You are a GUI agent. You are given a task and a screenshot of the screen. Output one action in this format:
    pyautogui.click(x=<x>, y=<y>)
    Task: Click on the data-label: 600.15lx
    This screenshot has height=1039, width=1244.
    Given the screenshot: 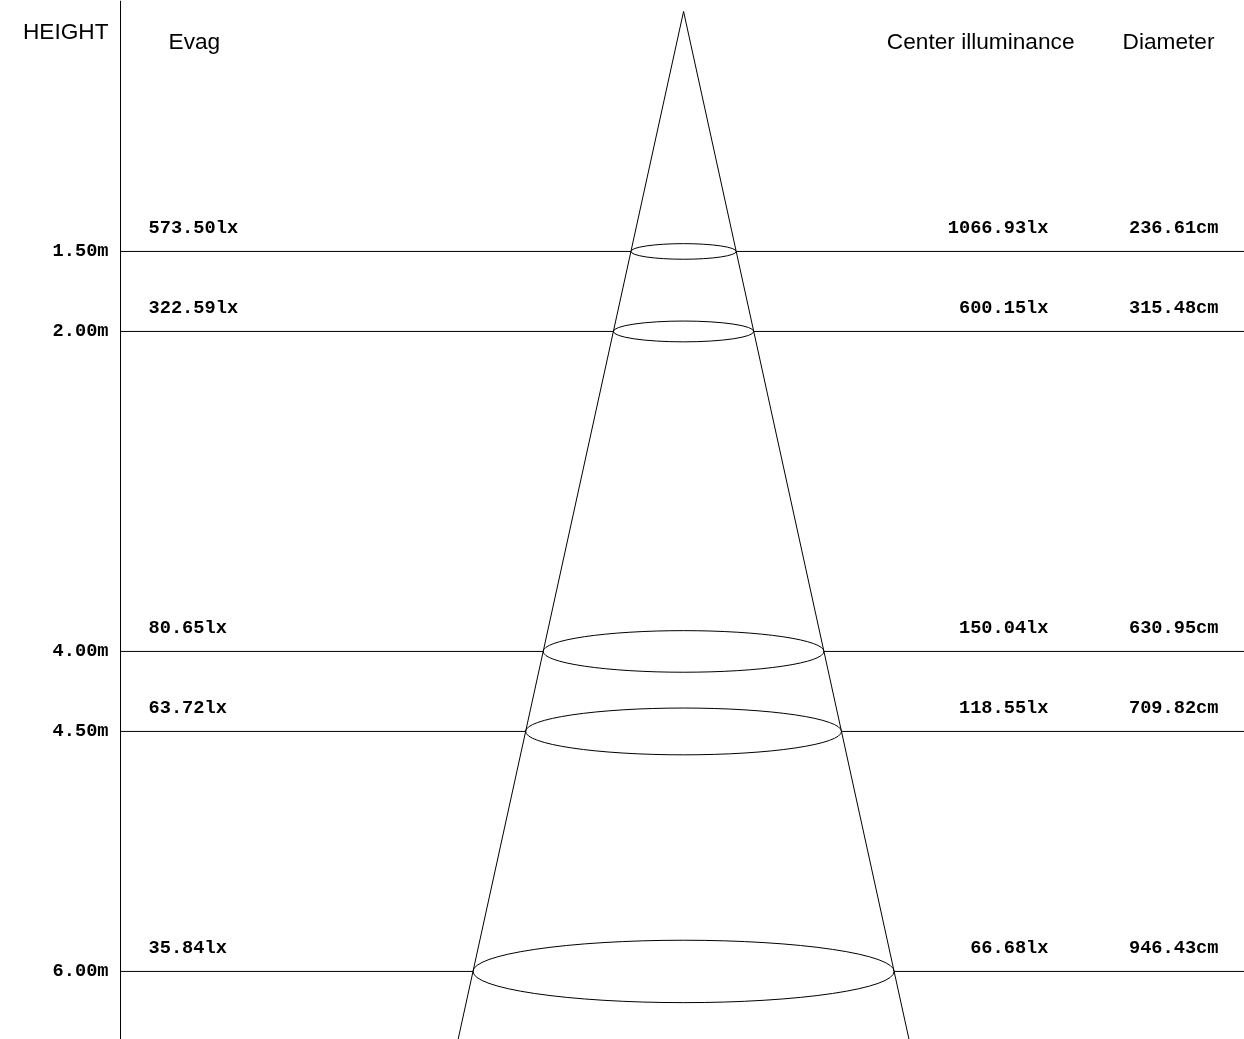 What is the action you would take?
    pyautogui.click(x=1003, y=308)
    